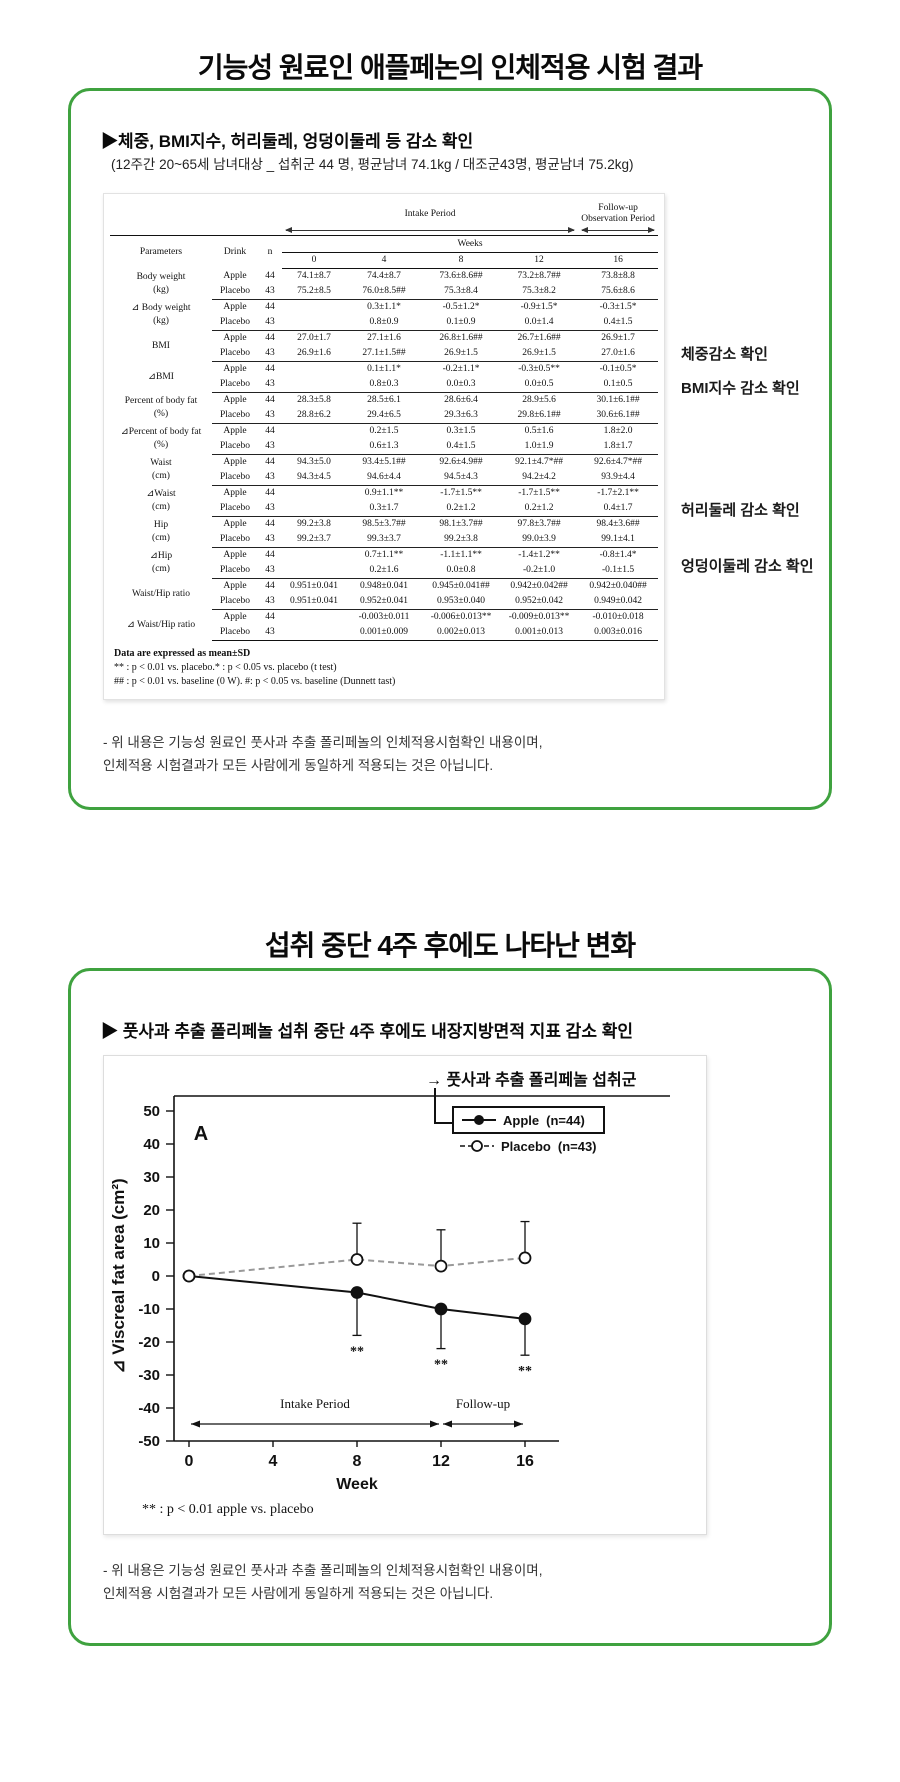  I want to click on value-cell: 1.0±1.9, so click(539, 447).